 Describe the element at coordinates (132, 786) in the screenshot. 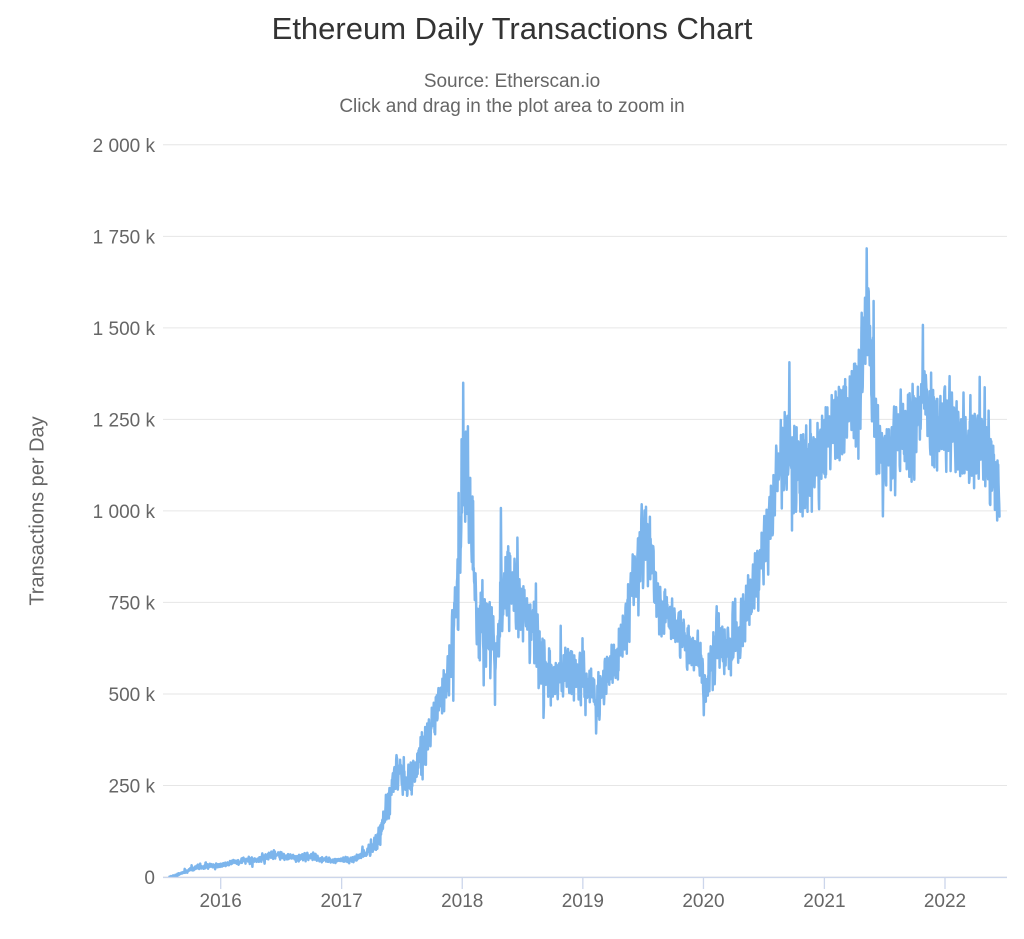

I see `y-tick-label: 250 k` at that location.